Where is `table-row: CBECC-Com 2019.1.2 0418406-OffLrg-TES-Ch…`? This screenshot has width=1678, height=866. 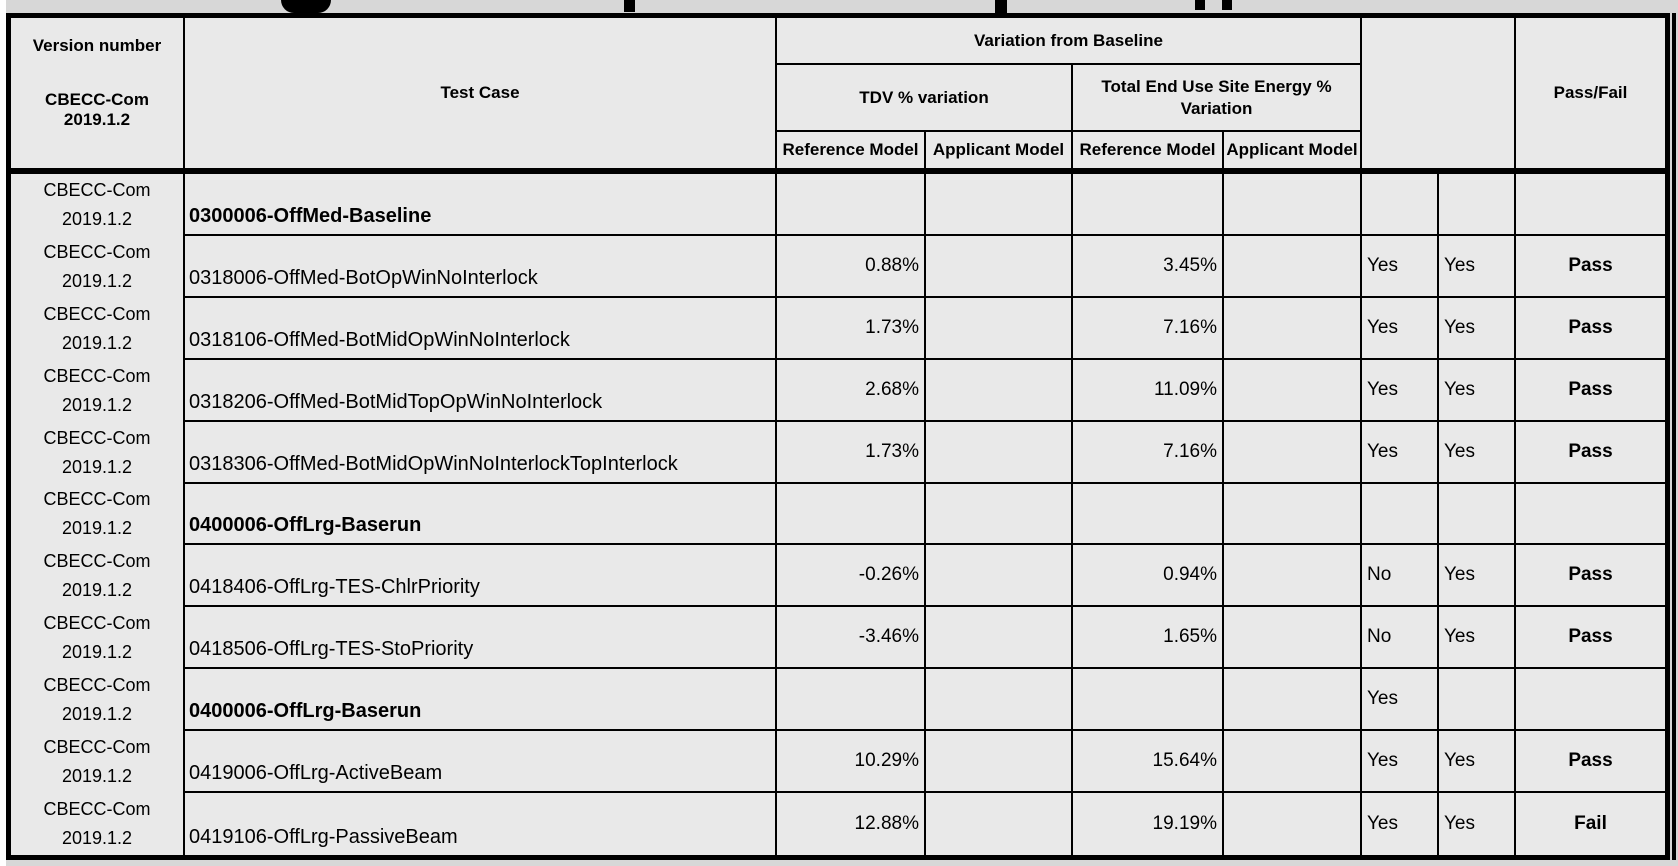 table-row: CBECC-Com 2019.1.2 0418406-OffLrg-TES-Ch… is located at coordinates (838, 576).